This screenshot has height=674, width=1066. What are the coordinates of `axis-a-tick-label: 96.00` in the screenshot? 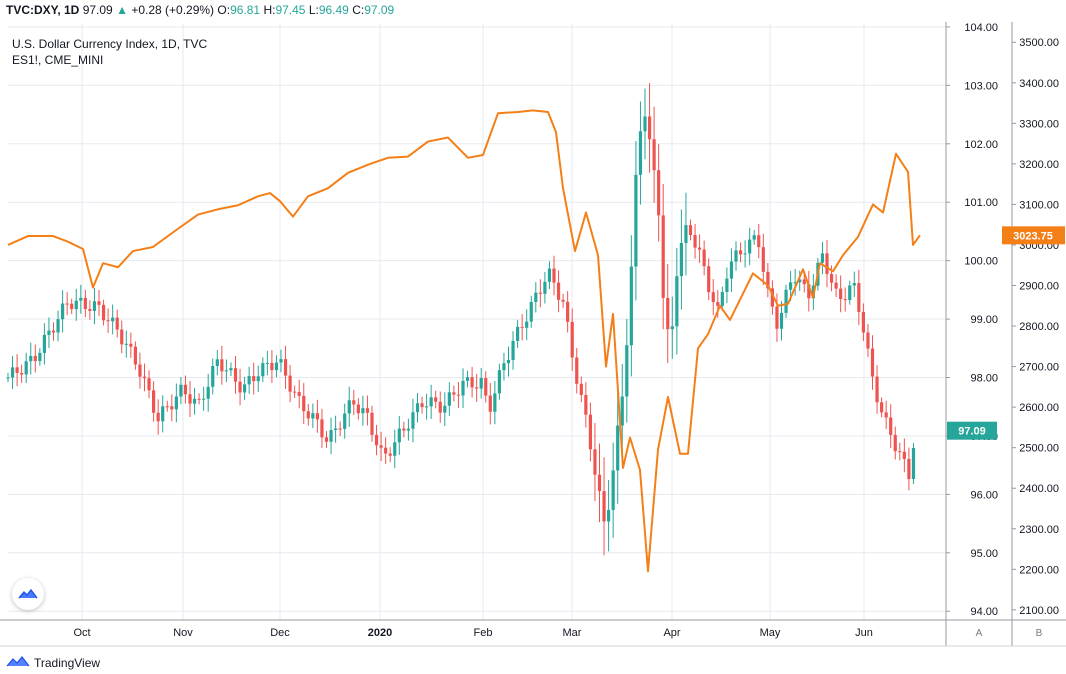 It's located at (984, 495).